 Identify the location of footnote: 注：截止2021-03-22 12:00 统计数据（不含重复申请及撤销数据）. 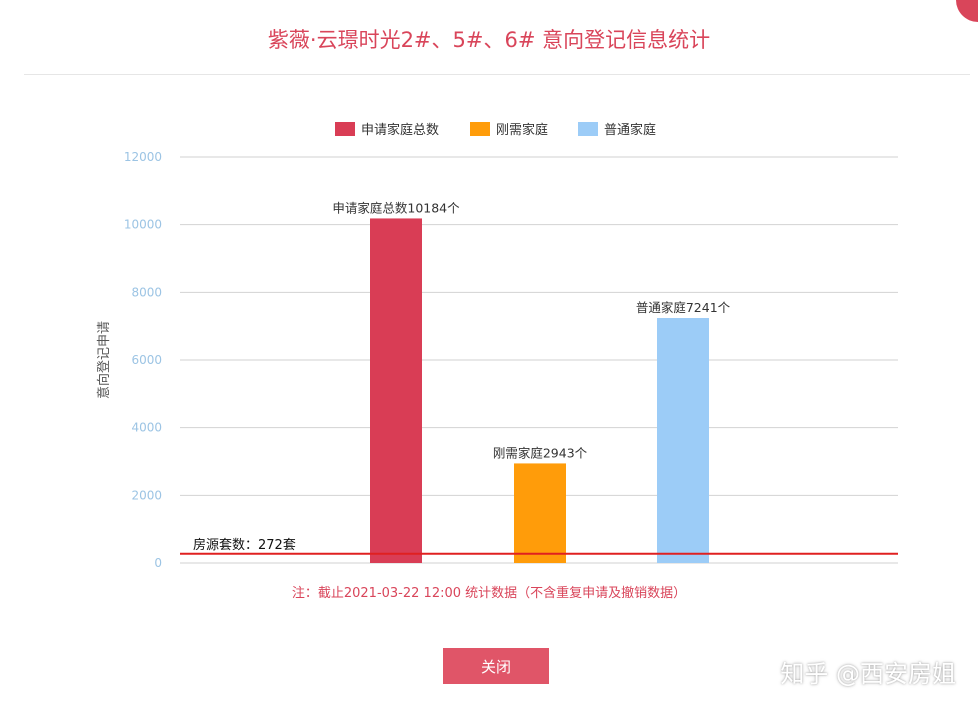
(489, 593).